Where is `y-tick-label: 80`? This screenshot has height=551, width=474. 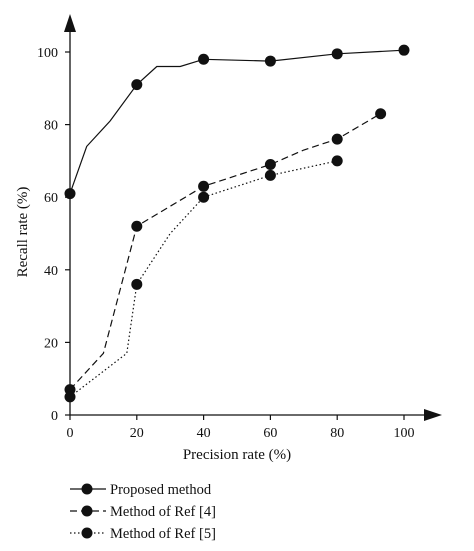
y-tick-label: 80 is located at coordinates (51, 126).